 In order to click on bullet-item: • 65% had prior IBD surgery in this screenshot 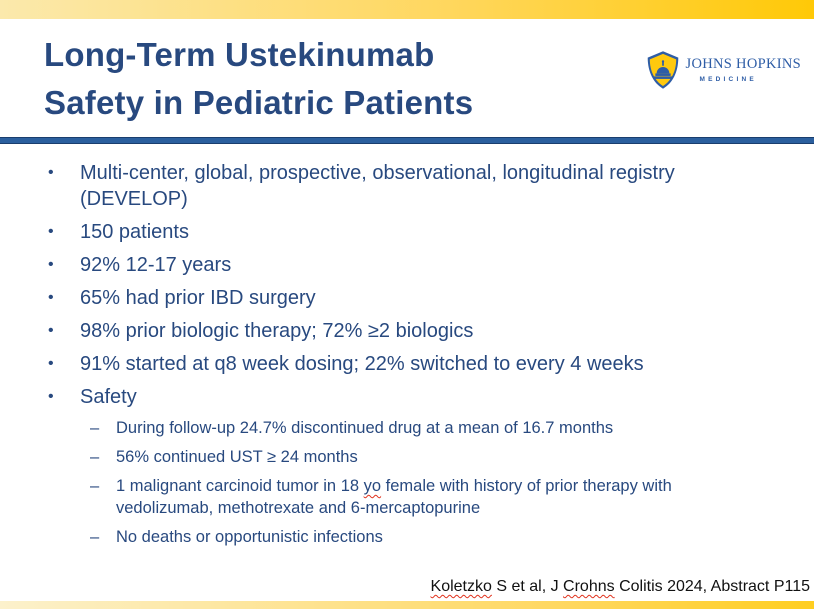, I will do `click(413, 298)`.